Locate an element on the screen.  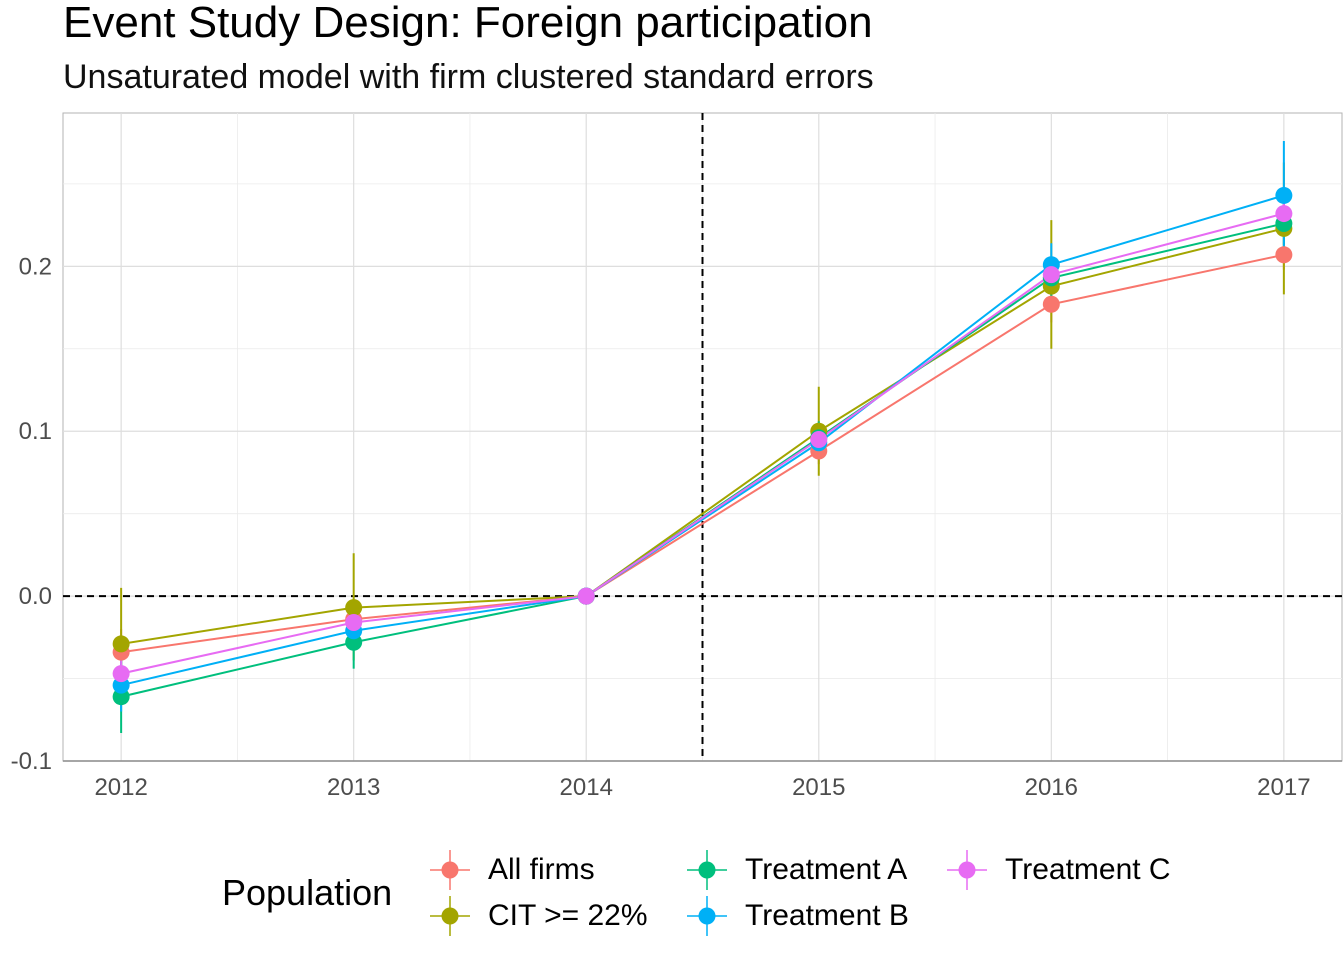
legend-item-treatment-a: Treatment A is located at coordinates (797, 870).